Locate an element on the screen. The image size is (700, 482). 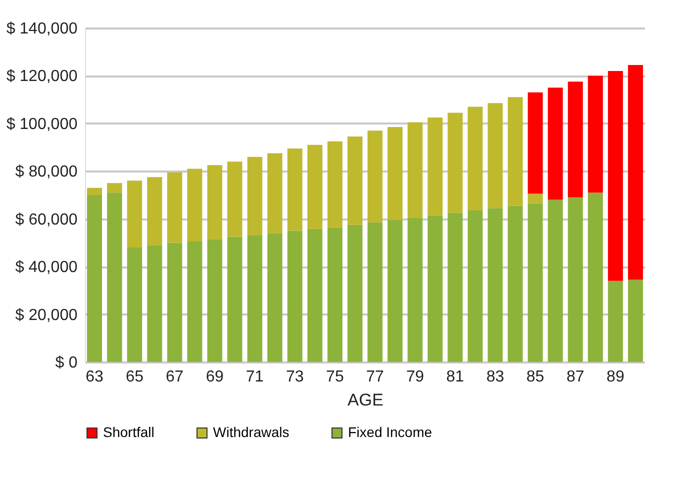
y-tick-label: $ 60,000 is located at coordinates (46, 219).